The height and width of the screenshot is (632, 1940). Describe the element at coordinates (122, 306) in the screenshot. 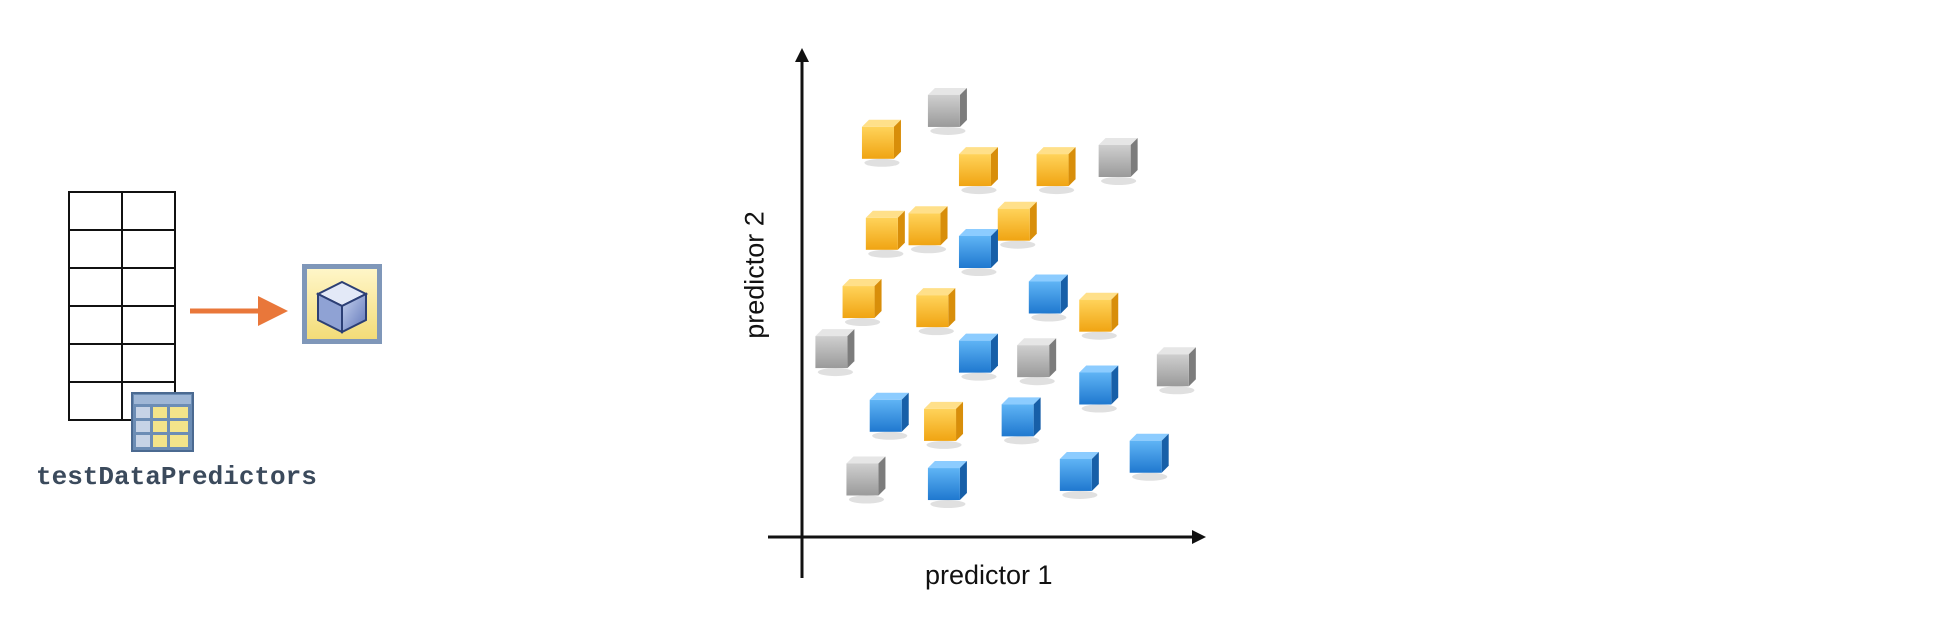

I see `predictor-table` at that location.